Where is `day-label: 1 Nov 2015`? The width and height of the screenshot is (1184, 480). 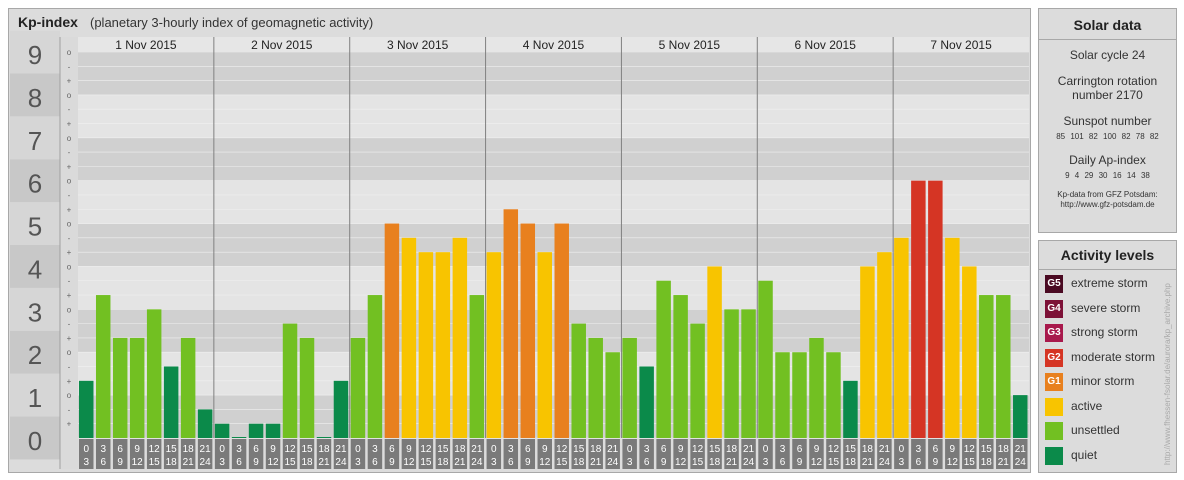 day-label: 1 Nov 2015 is located at coordinates (146, 45).